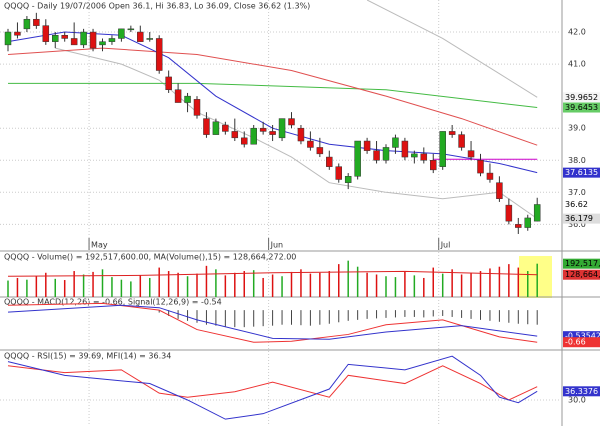 This screenshot has width=600, height=426. What do you see at coordinates (535, 277) in the screenshot?
I see `highlight-box` at bounding box center [535, 277].